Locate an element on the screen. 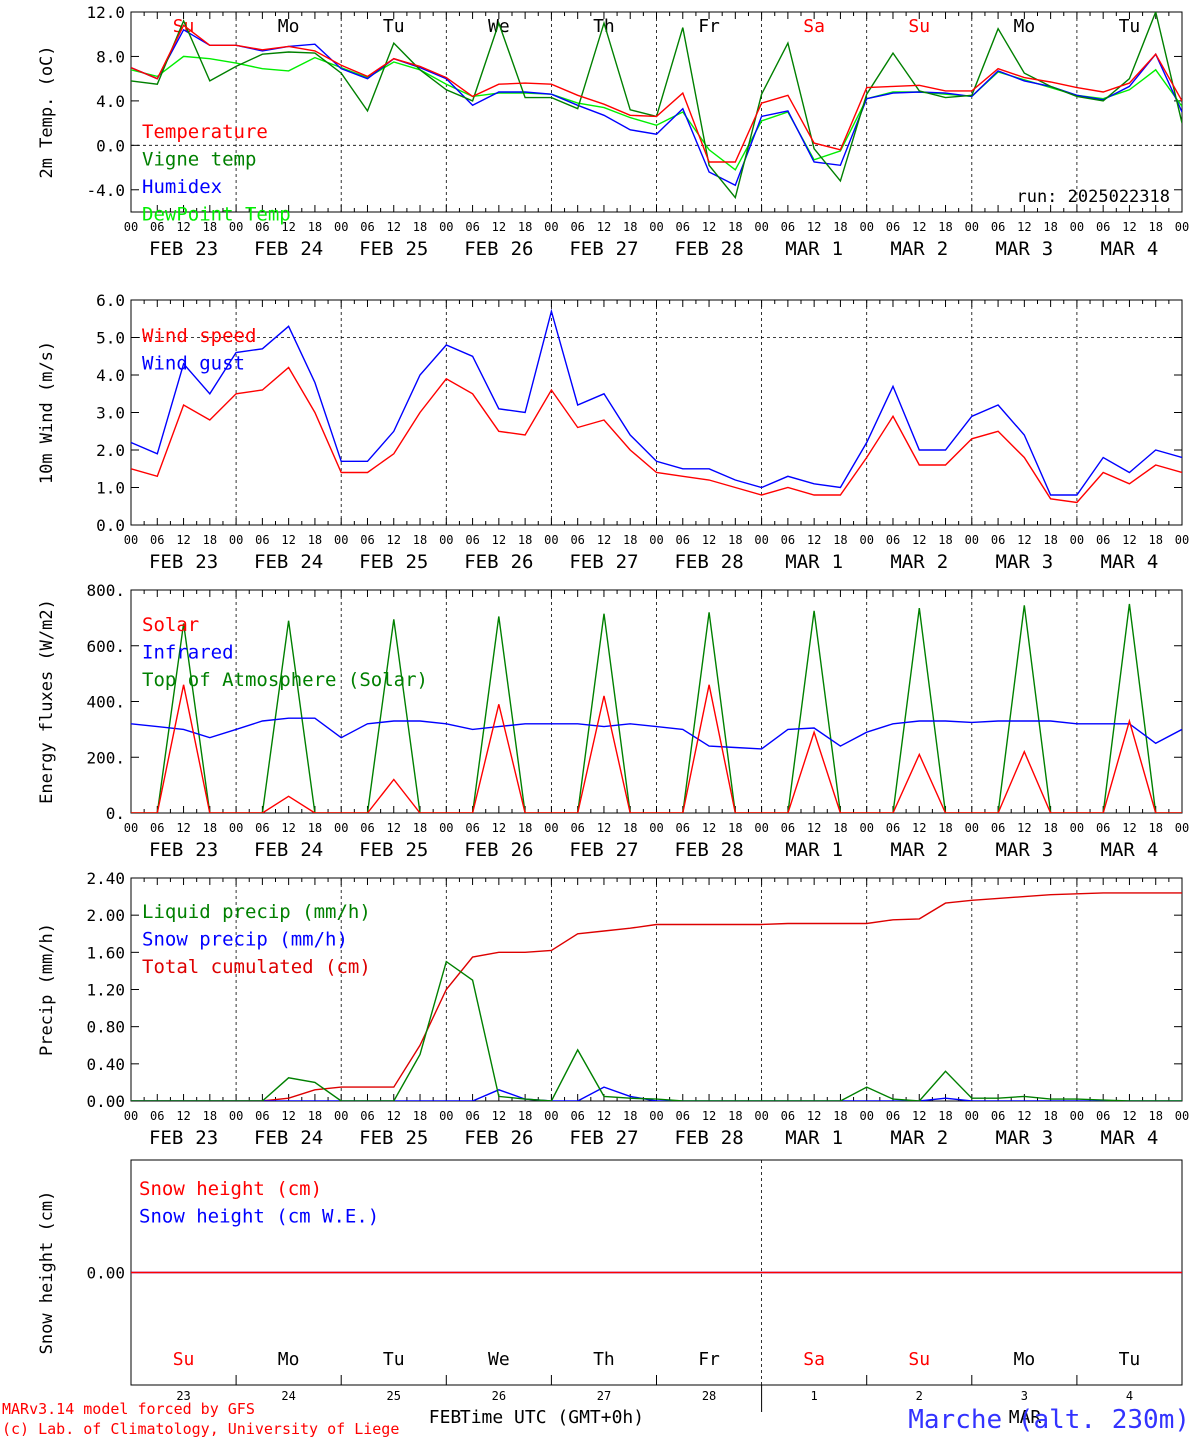 The height and width of the screenshot is (1440, 1194). date-label: FEB 23 is located at coordinates (183, 850).